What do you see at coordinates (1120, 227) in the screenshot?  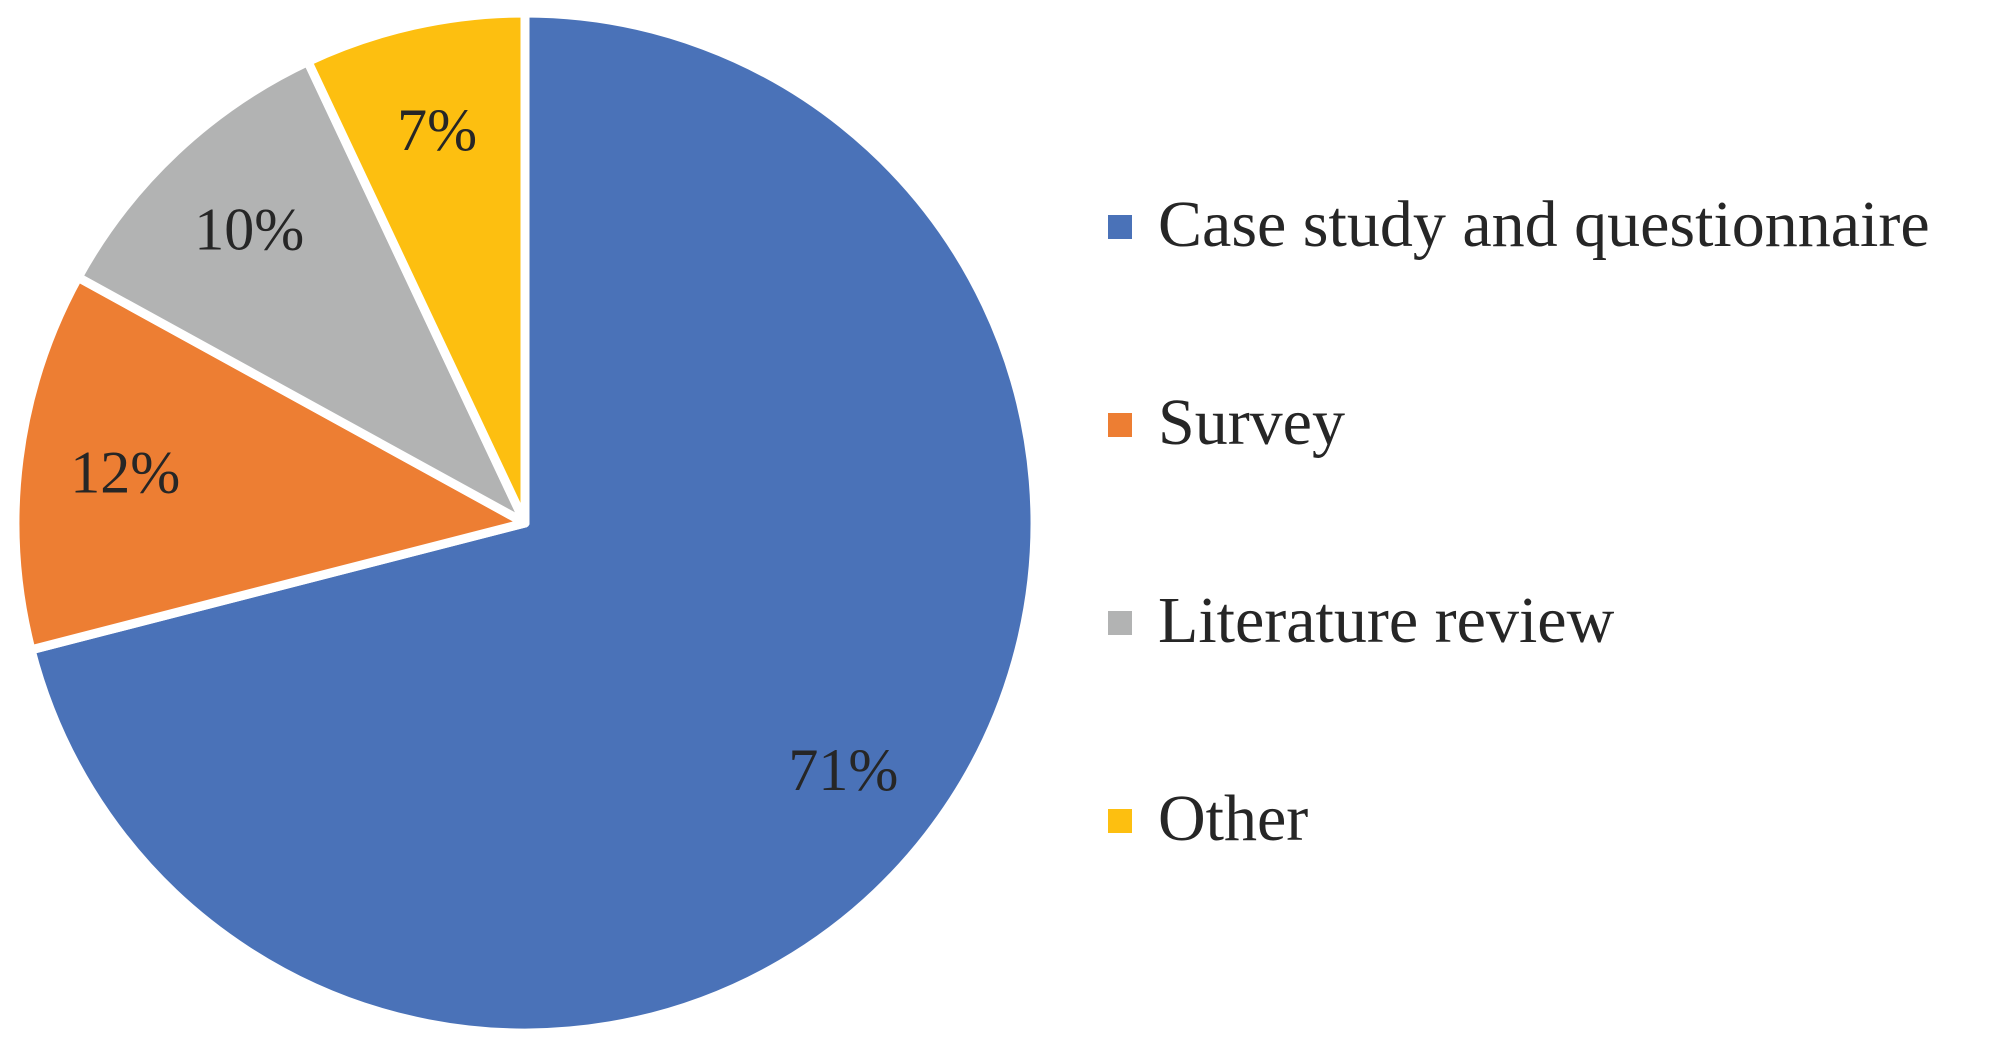 I see `legend-swatch-case-study` at bounding box center [1120, 227].